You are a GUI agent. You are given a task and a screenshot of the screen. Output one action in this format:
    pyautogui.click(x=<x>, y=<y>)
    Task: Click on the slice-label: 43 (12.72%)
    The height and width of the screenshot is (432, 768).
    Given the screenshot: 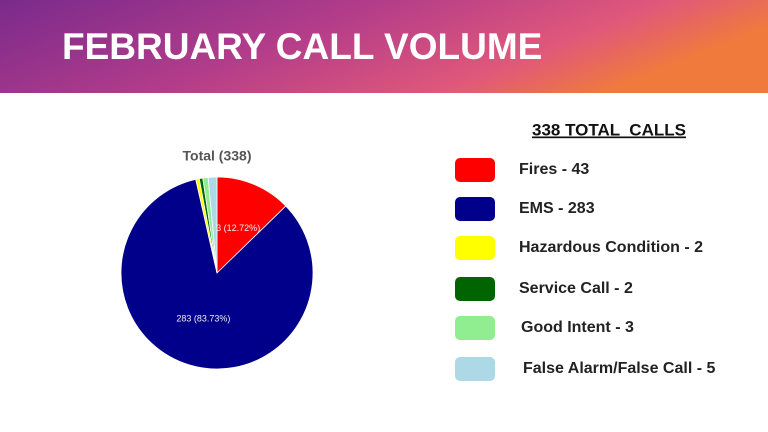 What is the action you would take?
    pyautogui.click(x=235, y=228)
    